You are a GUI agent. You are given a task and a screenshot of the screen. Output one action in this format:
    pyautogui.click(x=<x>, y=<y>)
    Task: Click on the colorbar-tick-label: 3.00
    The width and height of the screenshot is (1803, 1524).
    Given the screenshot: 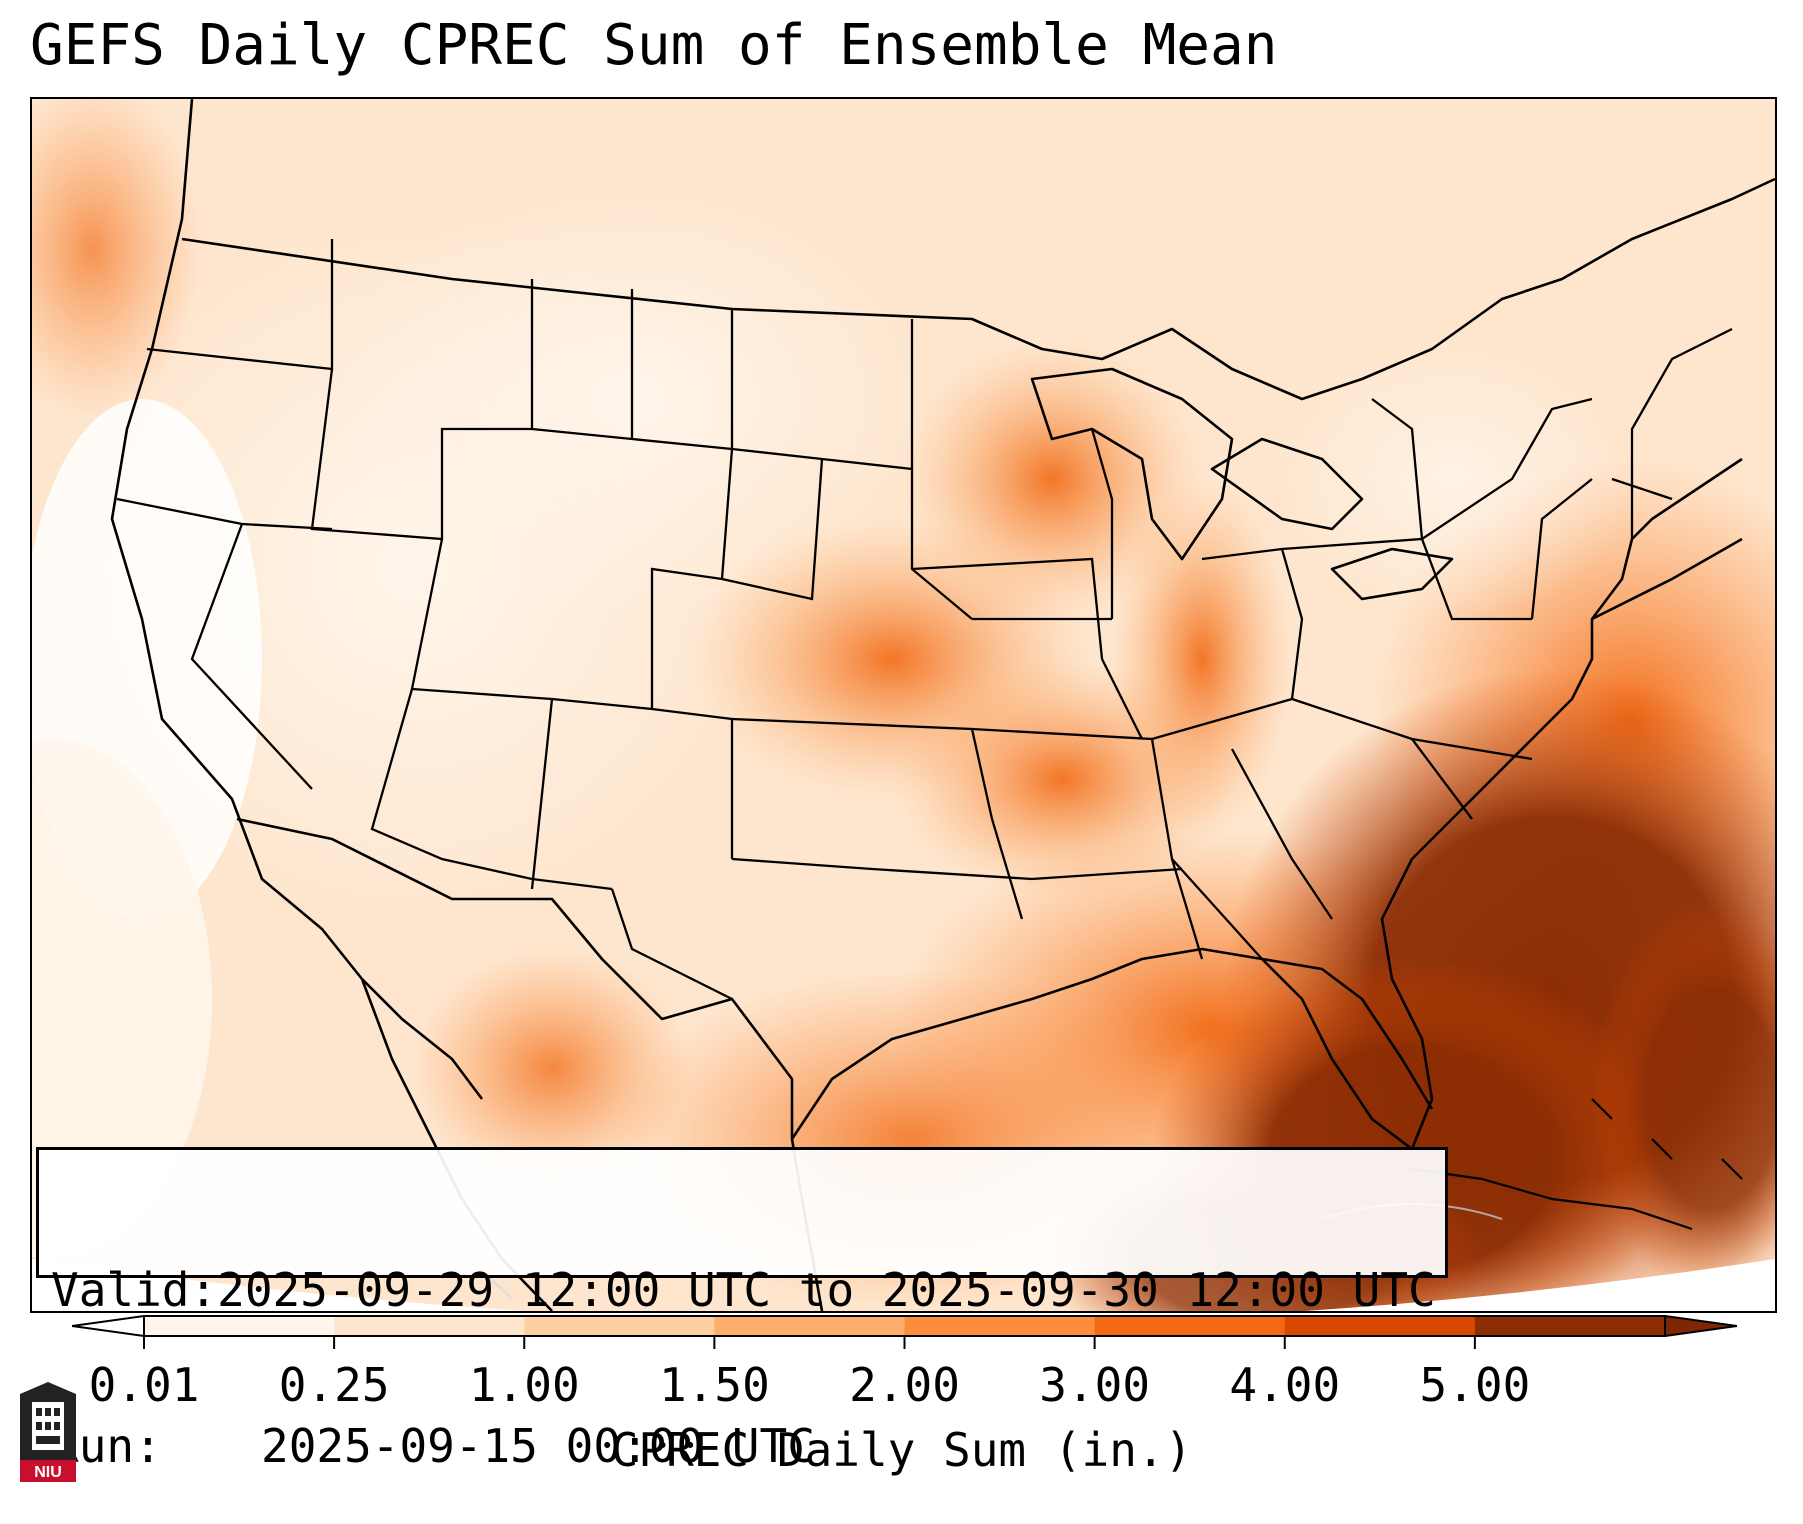 What is the action you would take?
    pyautogui.click(x=1095, y=1385)
    